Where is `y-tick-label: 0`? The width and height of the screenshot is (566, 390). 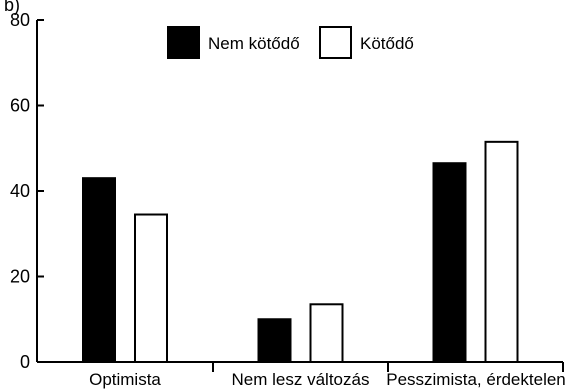 y-tick-label: 0 is located at coordinates (25, 362).